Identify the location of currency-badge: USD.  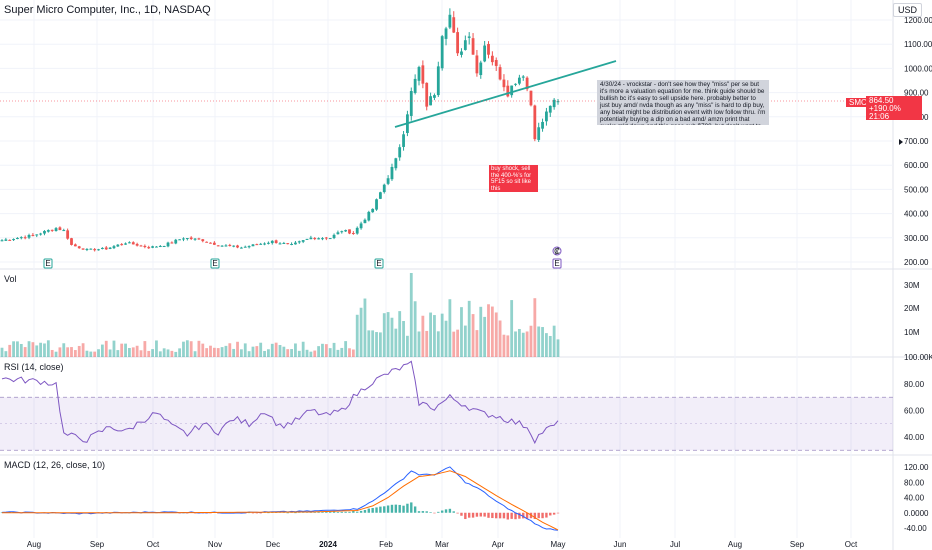
(908, 10).